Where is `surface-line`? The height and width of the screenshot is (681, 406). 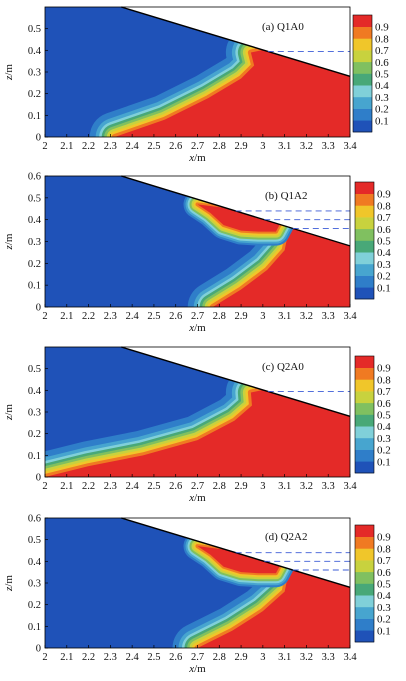
surface-line is located at coordinates (236, 382).